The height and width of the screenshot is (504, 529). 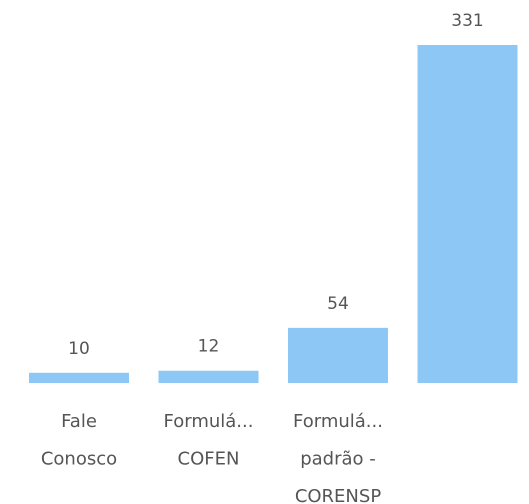 I want to click on x-tick-label-line: CORENSP, so click(x=338, y=495).